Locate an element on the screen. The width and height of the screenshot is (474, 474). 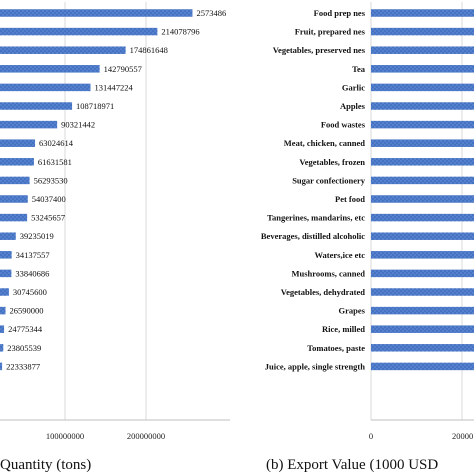
category-label: Sugar confectionery is located at coordinates (329, 180).